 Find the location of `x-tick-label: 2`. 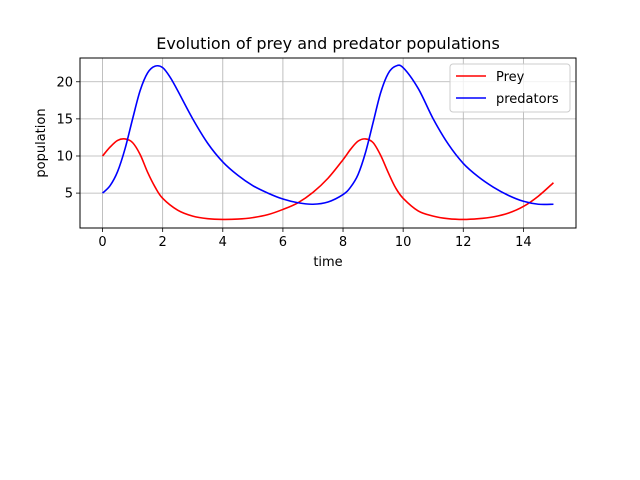

x-tick-label: 2 is located at coordinates (163, 242).